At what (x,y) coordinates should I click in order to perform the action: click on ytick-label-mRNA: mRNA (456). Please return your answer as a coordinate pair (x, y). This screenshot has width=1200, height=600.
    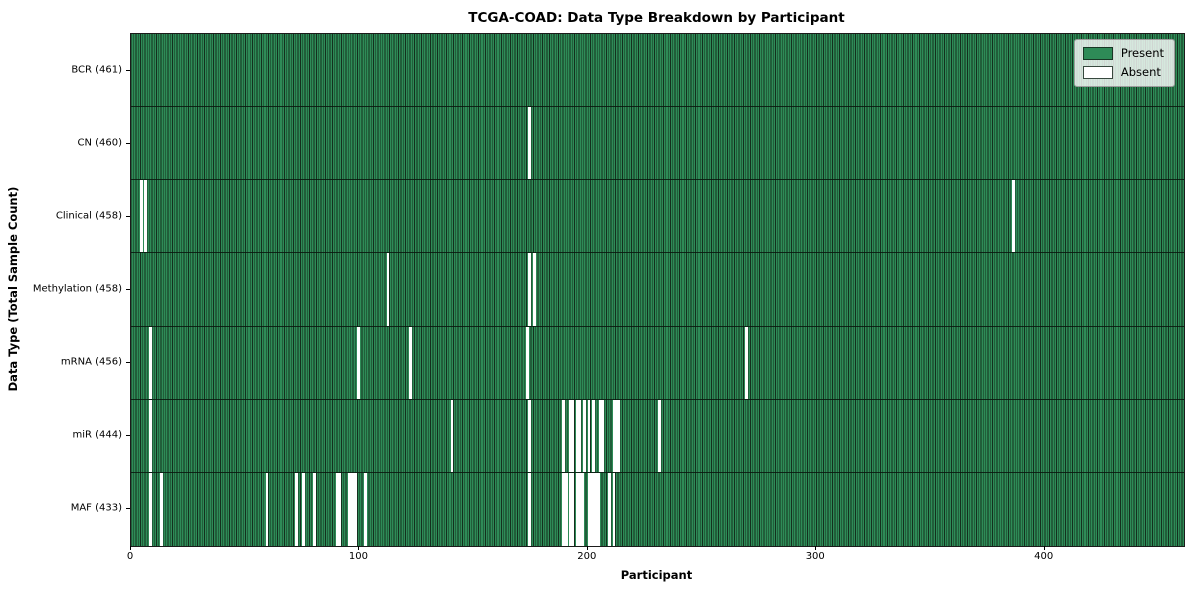
    Looking at the image, I should click on (91, 362).